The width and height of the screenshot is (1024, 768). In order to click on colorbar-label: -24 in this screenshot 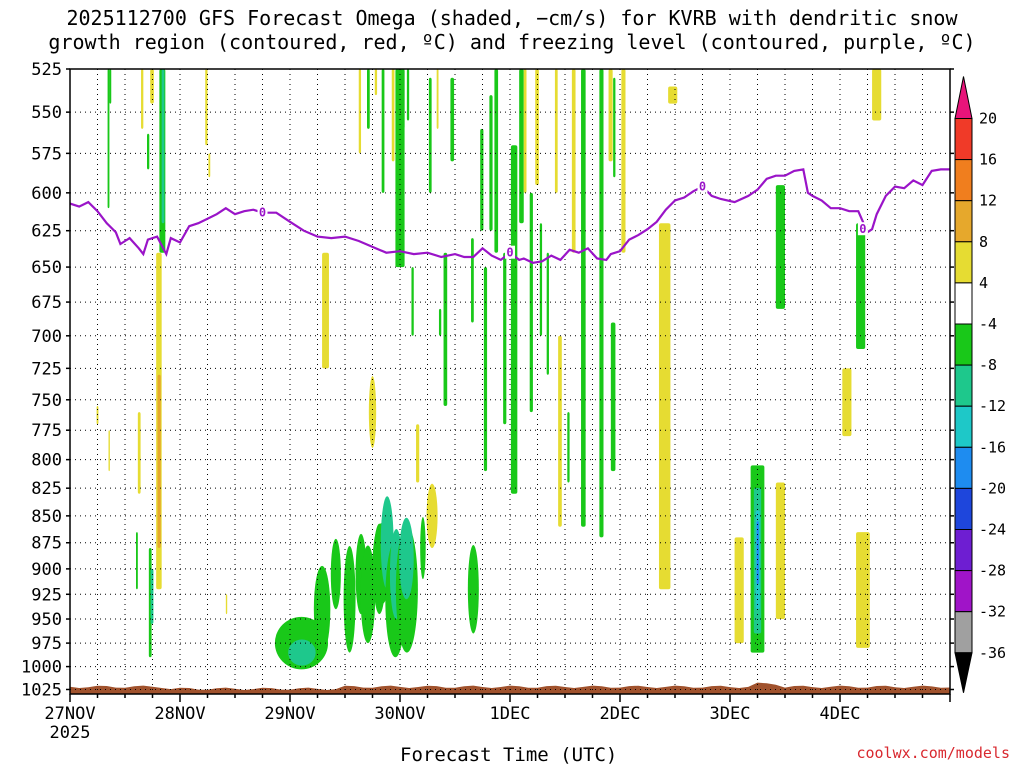, I will do `click(992, 530)`.